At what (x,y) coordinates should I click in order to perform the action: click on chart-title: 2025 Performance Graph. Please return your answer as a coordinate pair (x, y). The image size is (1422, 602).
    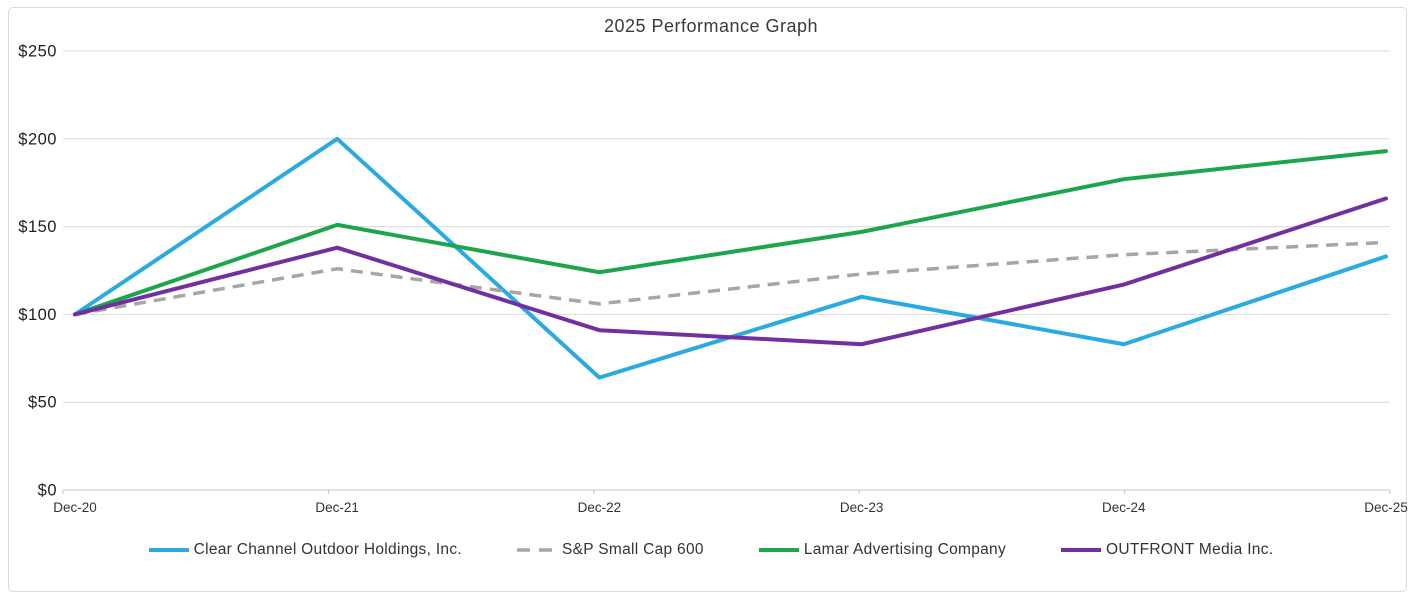
    Looking at the image, I should click on (711, 26).